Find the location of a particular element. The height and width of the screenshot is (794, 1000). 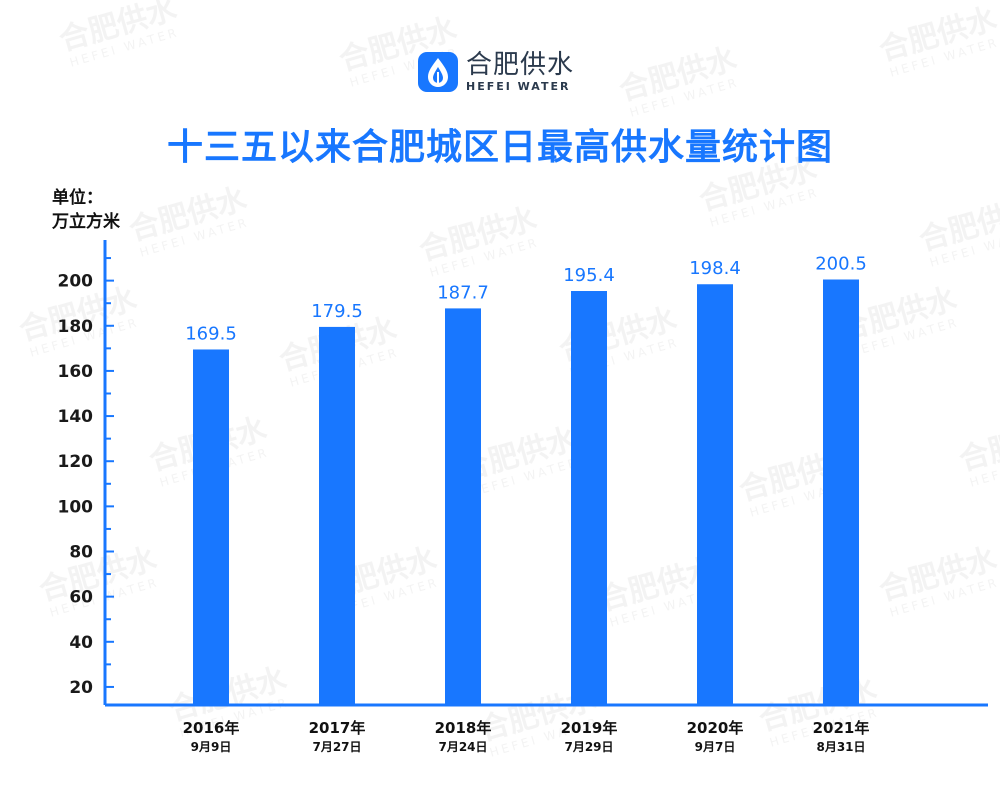

x-category-label: 2021年 is located at coordinates (841, 728).